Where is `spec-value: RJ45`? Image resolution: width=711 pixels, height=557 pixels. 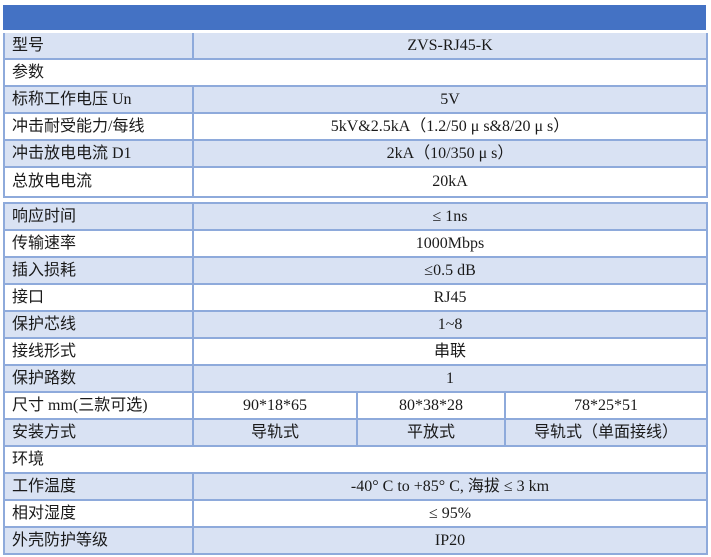
spec-value: RJ45 is located at coordinates (450, 297).